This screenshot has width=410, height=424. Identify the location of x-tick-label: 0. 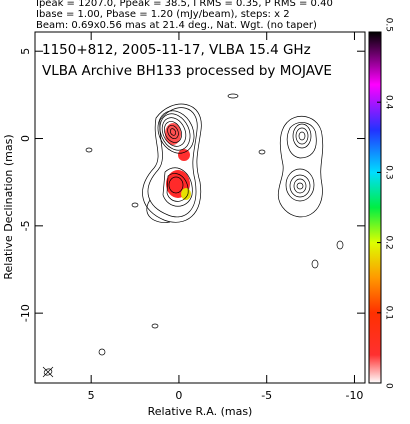
(178, 395).